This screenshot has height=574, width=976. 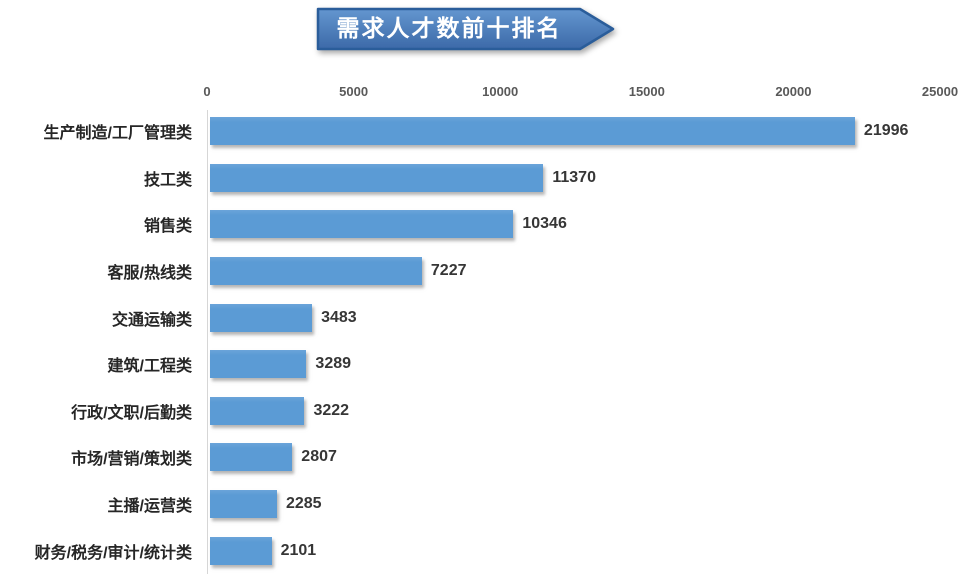 What do you see at coordinates (117, 134) in the screenshot?
I see `category-label: 生产制造/工厂管理类` at bounding box center [117, 134].